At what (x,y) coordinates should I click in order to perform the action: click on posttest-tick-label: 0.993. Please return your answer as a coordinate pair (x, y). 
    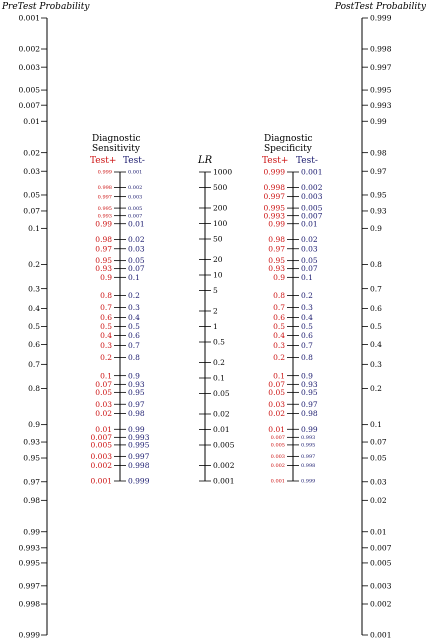
    Looking at the image, I should click on (381, 105).